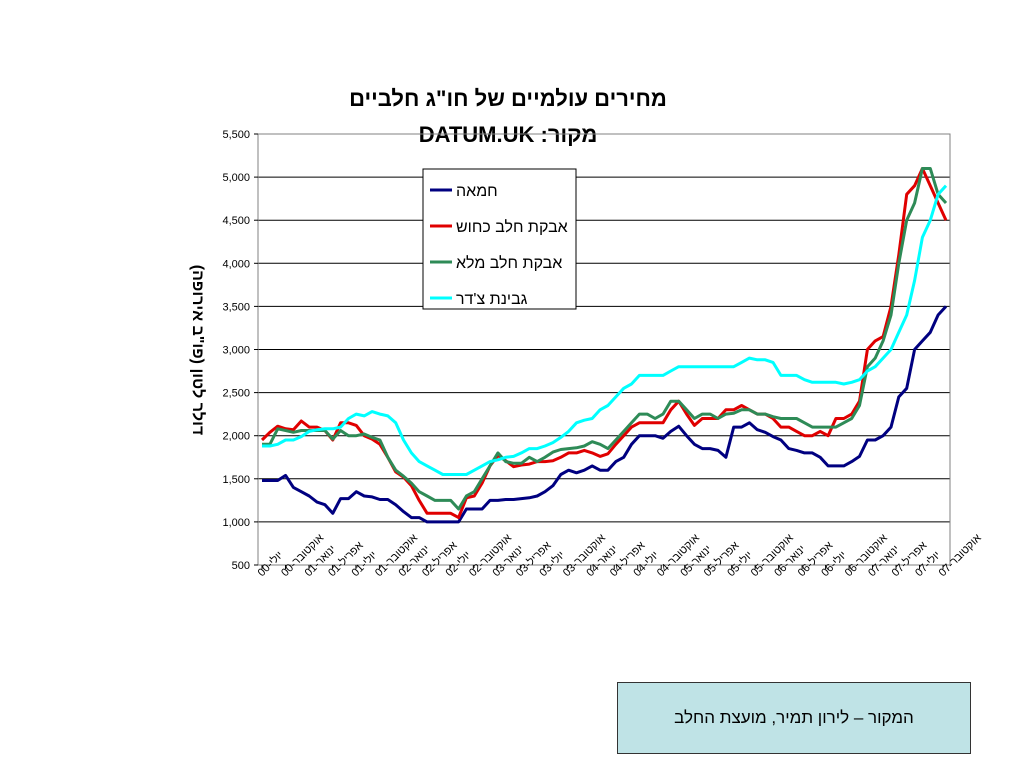 The image size is (1024, 768). Describe the element at coordinates (241, 566) in the screenshot. I see `y-tick-label: 500` at that location.